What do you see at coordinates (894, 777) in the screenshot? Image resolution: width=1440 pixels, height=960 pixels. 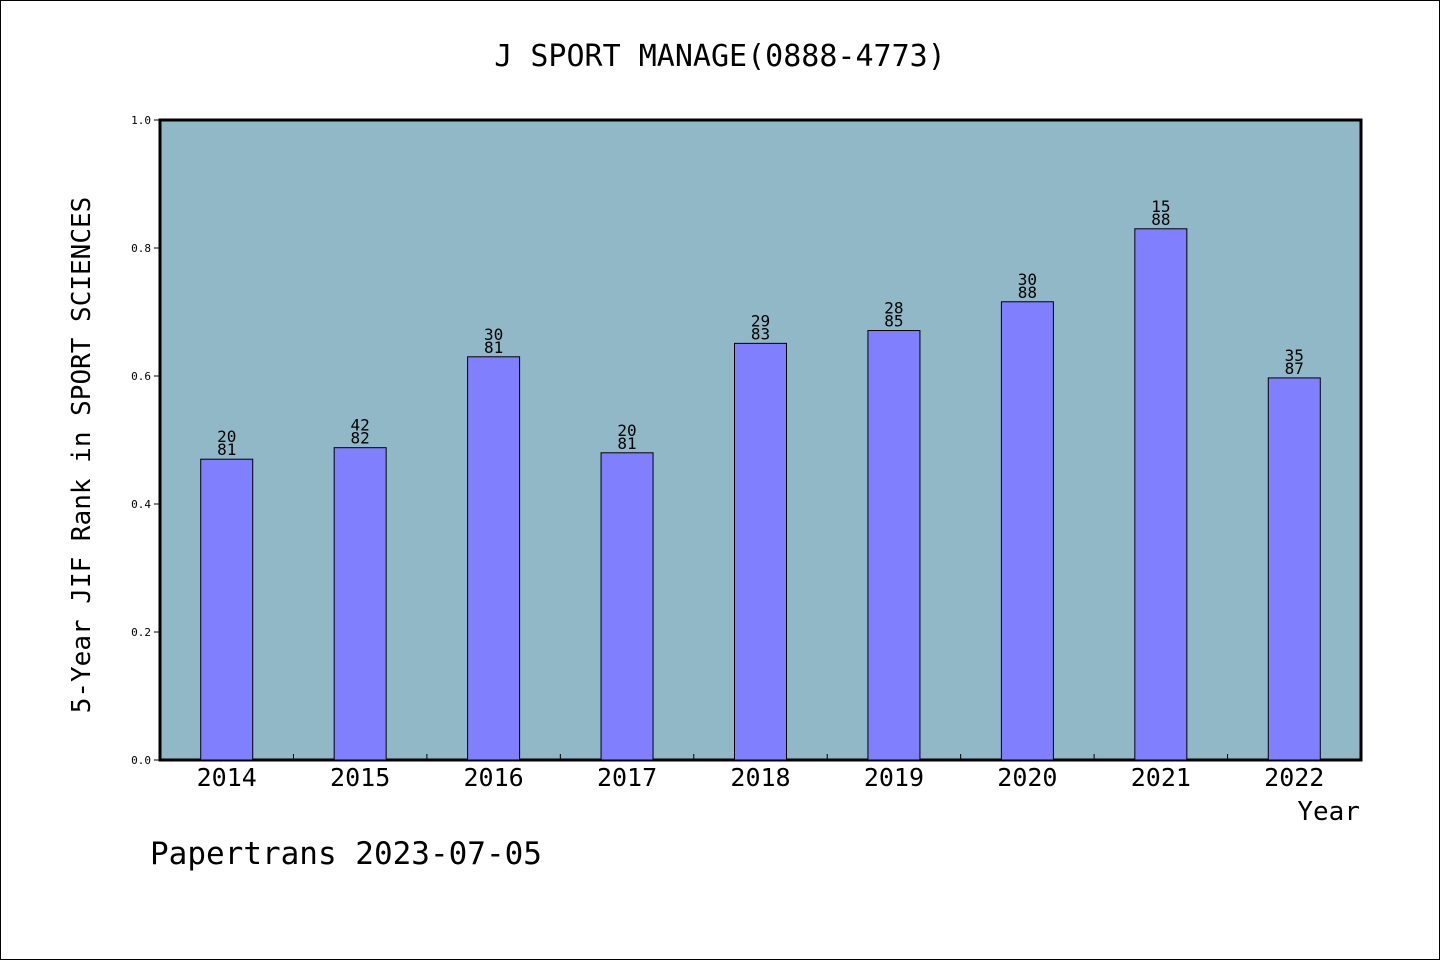 I see `x-tick-label: 2019` at bounding box center [894, 777].